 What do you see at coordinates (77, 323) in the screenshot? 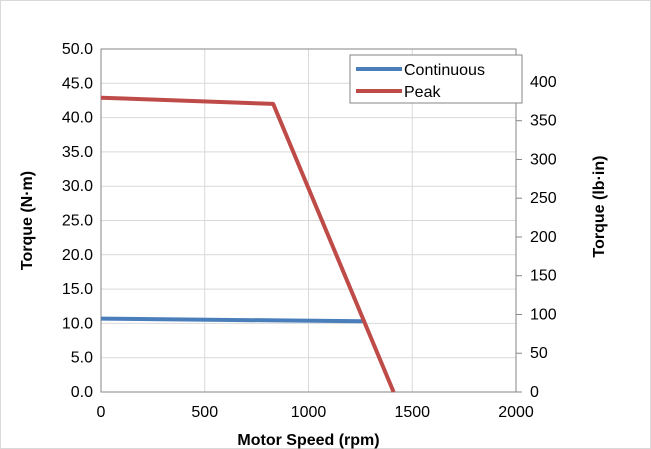
I see `y-tick-label: 10.0` at bounding box center [77, 323].